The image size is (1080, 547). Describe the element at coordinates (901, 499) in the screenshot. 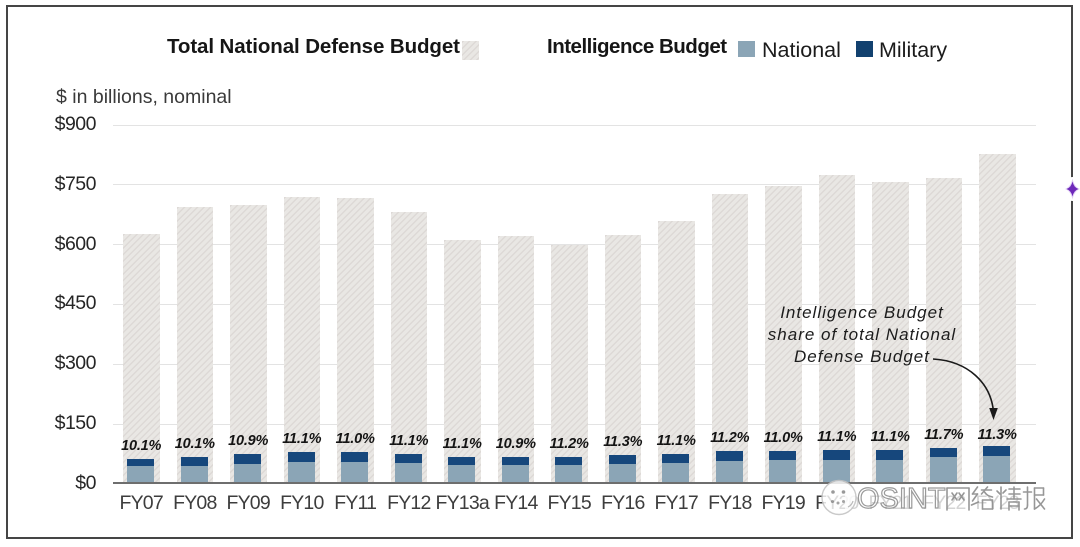

I see `svg-text: OSINT` at that location.